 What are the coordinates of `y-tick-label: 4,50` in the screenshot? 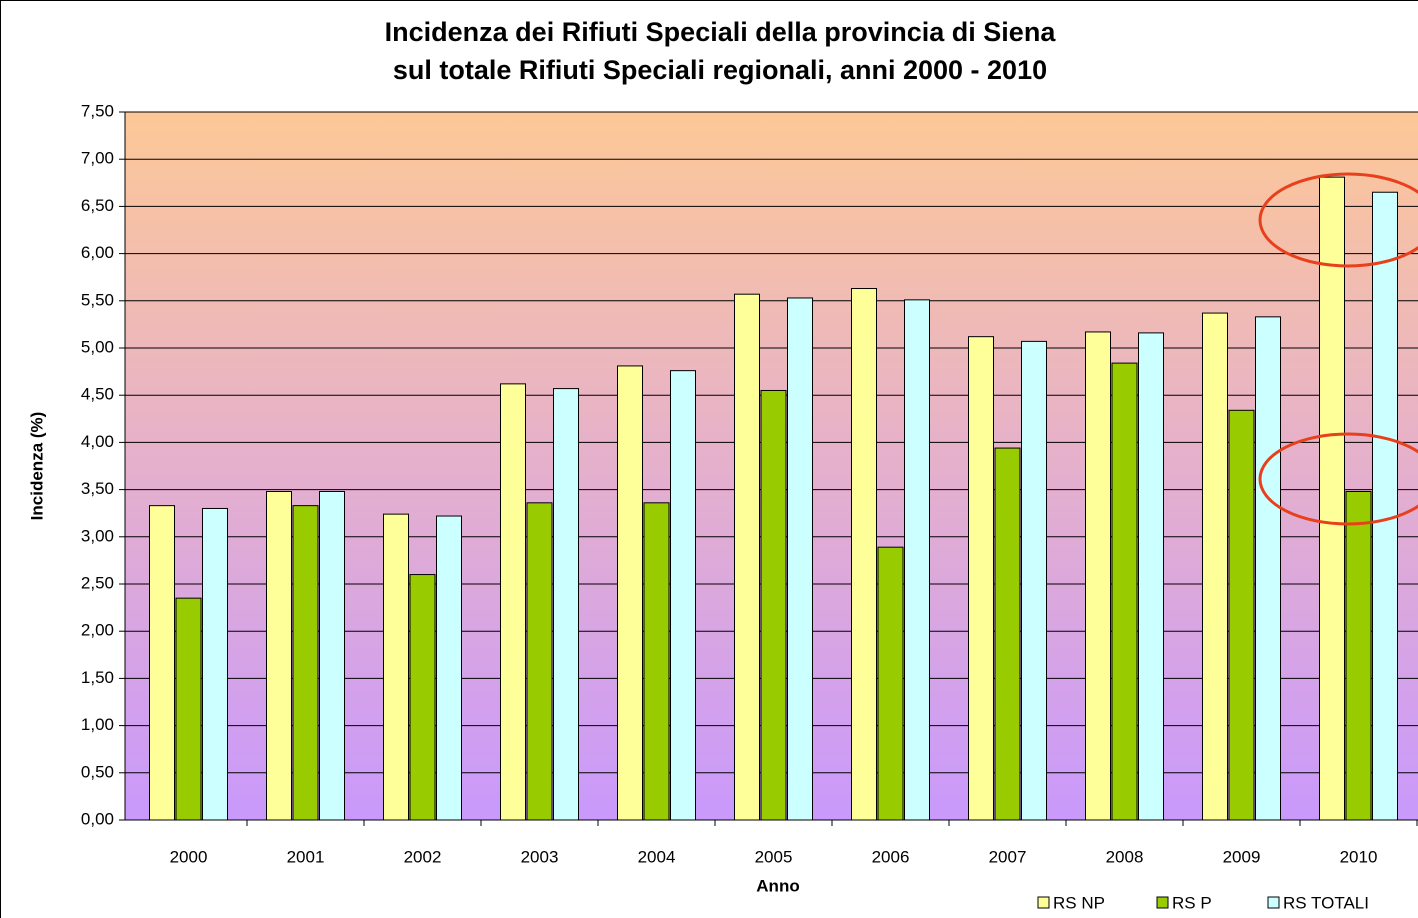 It's located at (97, 394).